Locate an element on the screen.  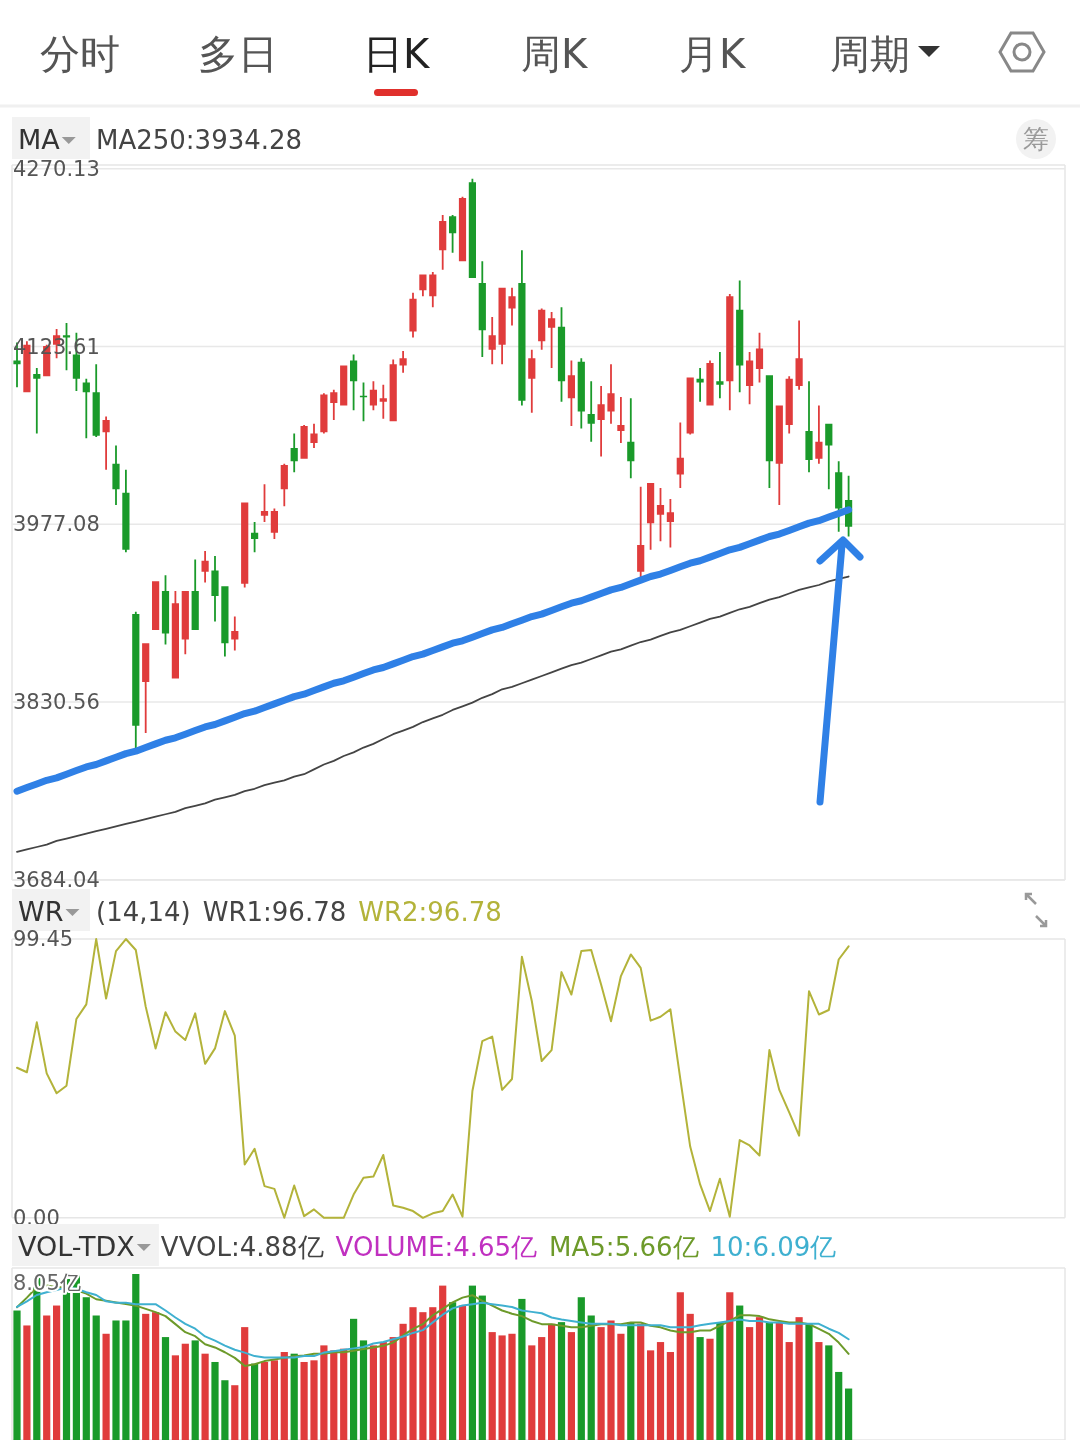
y-tick-label: 3684.04 is located at coordinates (56, 879).